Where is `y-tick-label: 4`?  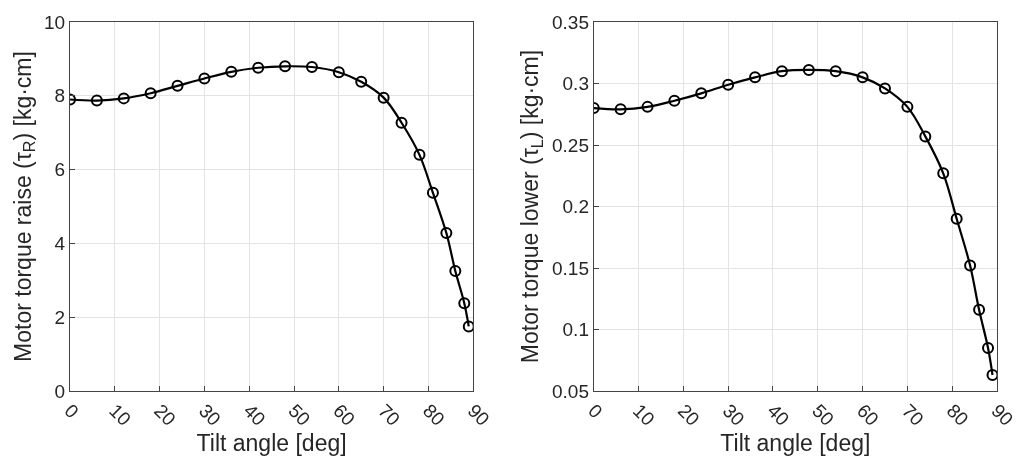 y-tick-label: 4 is located at coordinates (60, 244).